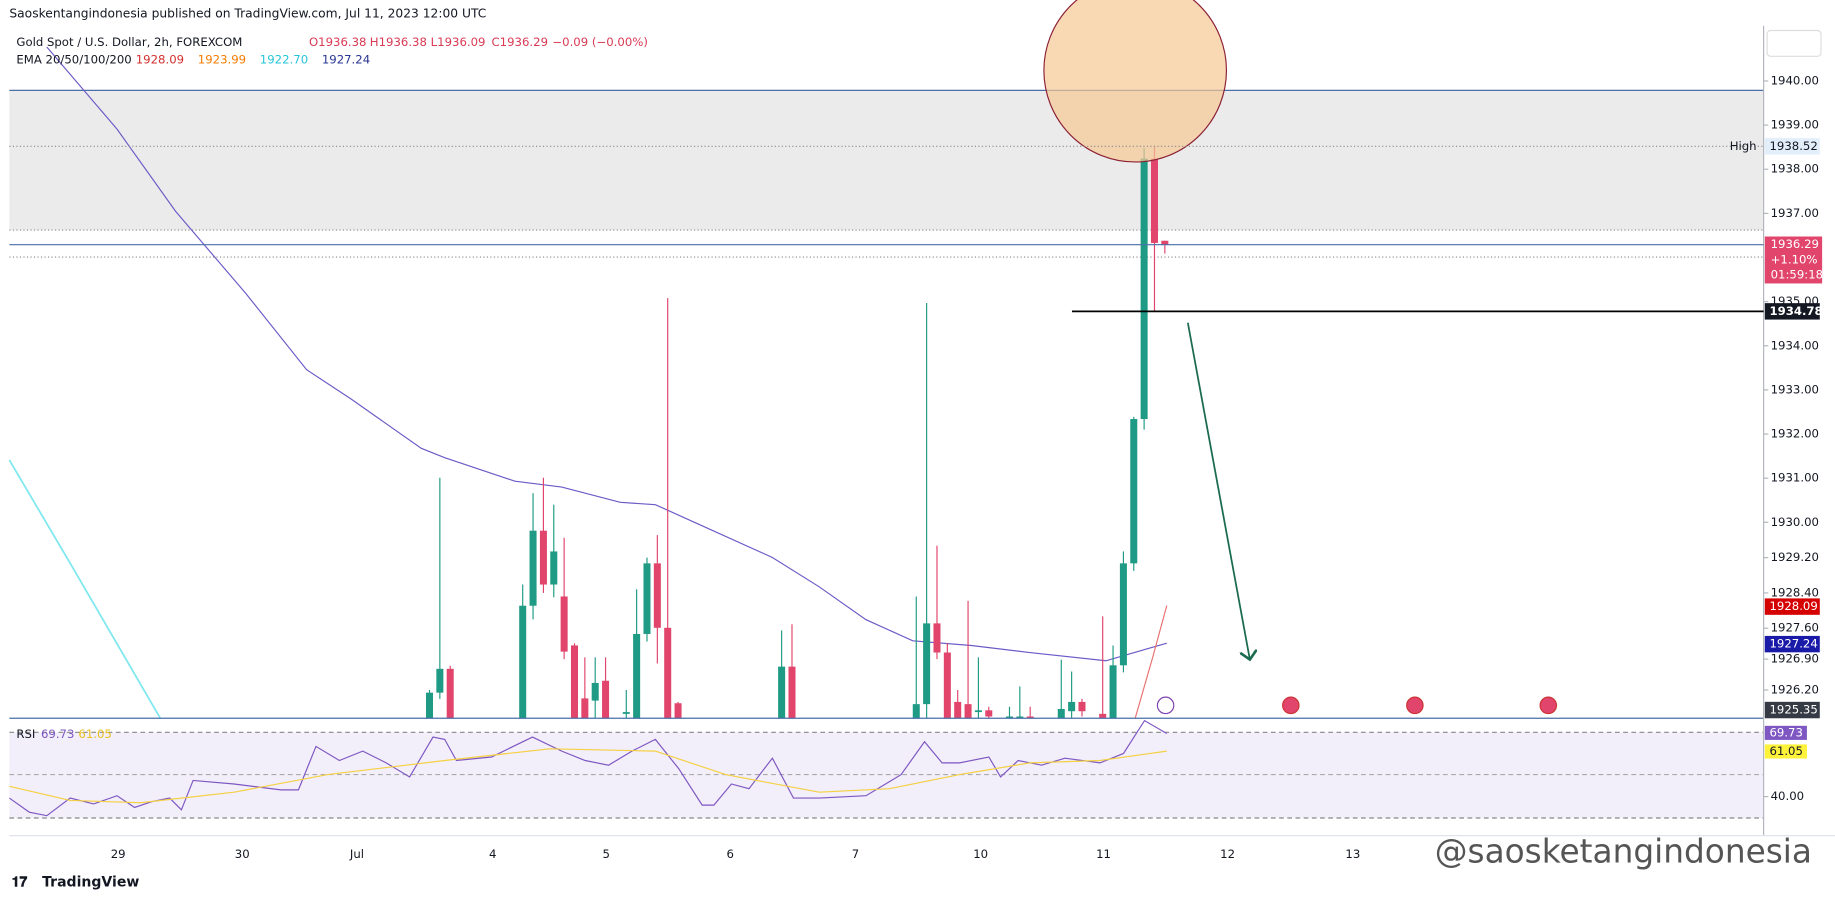 This screenshot has height=899, width=1835. I want to click on ema-box, so click(1792, 644).